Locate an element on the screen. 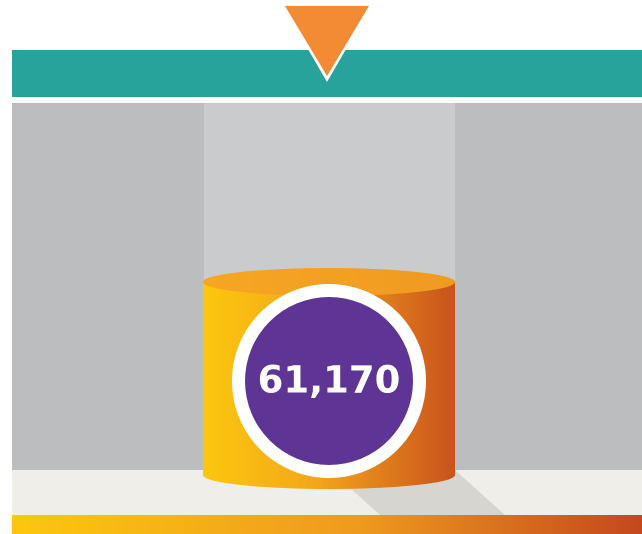 This screenshot has height=534, width=642. bottom-bar is located at coordinates (327, 524).